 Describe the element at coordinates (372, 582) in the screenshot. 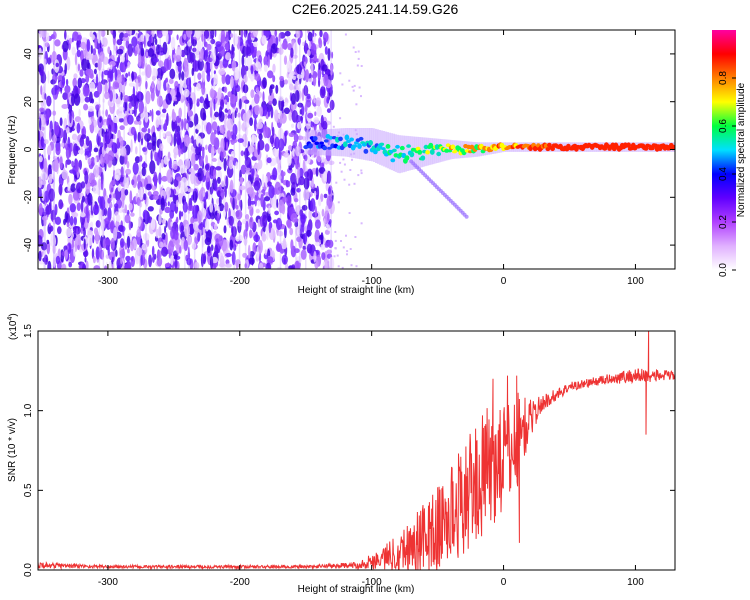

I see `x-tick-label: -100` at that location.